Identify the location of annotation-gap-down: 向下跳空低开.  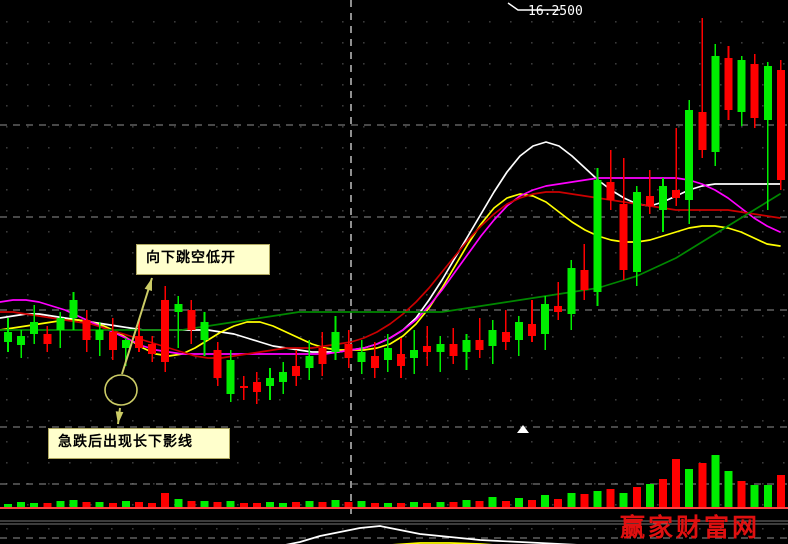
(203, 259).